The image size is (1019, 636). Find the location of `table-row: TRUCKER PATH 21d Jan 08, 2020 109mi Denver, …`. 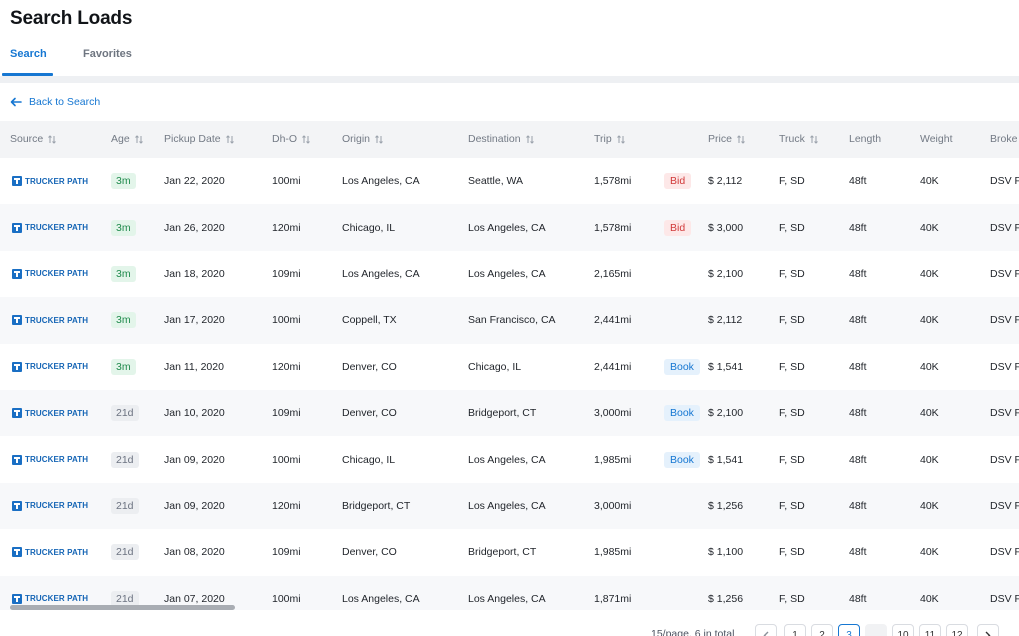

table-row: TRUCKER PATH 21d Jan 08, 2020 109mi Denver, … is located at coordinates (509, 552).